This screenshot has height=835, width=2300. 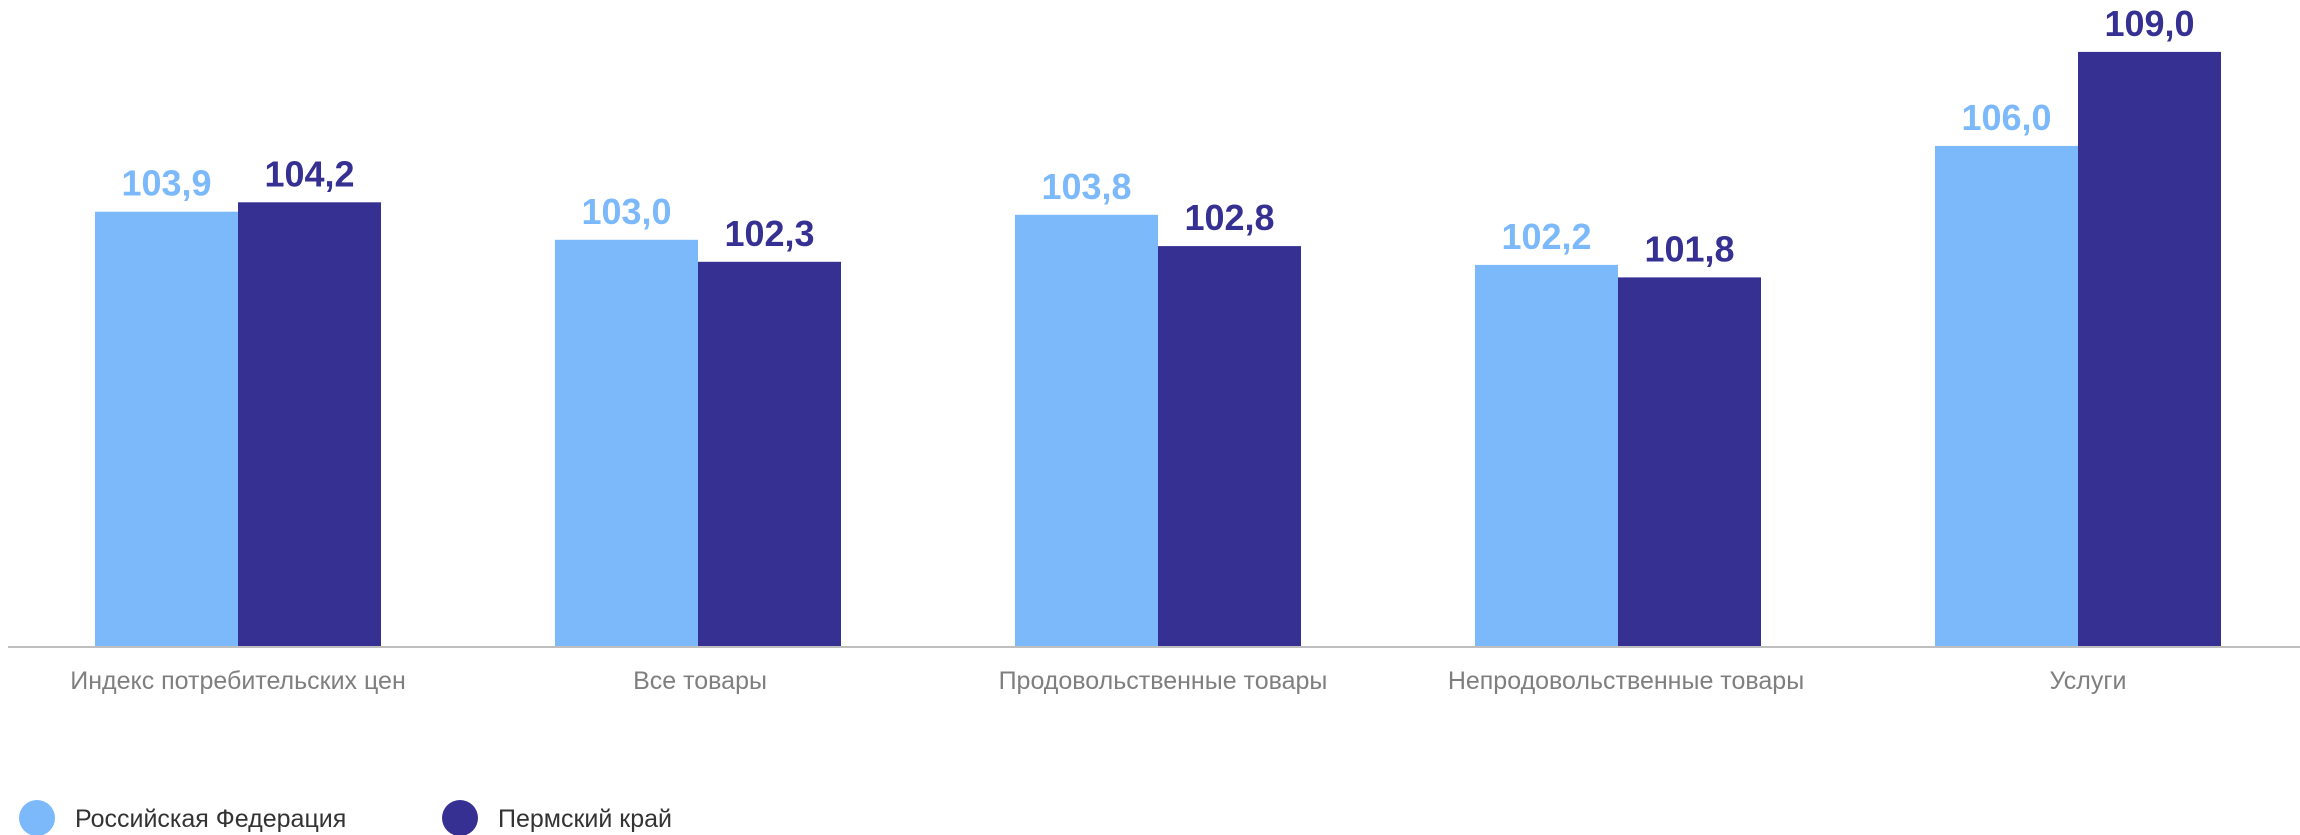 What do you see at coordinates (585, 819) in the screenshot?
I see `legend-label: Пермский край` at bounding box center [585, 819].